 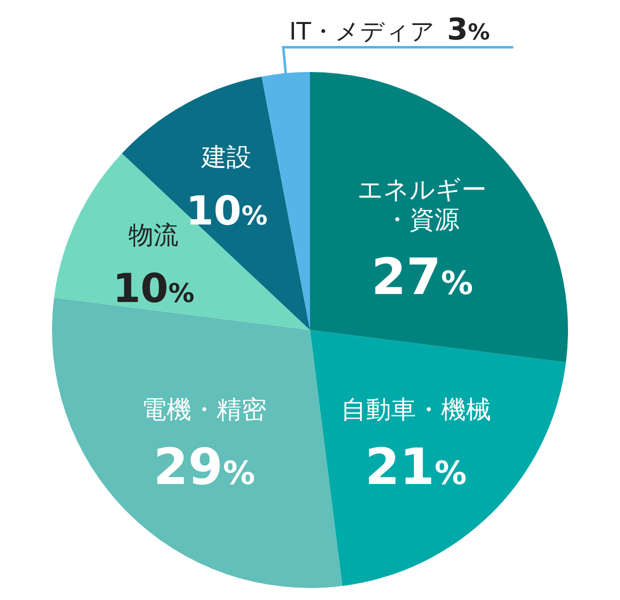 What do you see at coordinates (204, 467) in the screenshot?
I see `data-label: 29%` at bounding box center [204, 467].